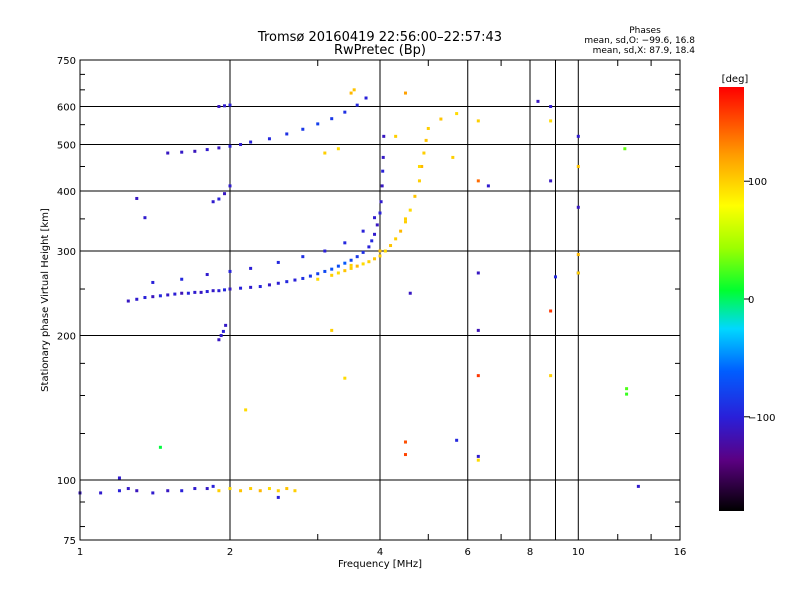 The width and height of the screenshot is (800, 604). I want to click on y-tick-label: 300, so click(66, 252).